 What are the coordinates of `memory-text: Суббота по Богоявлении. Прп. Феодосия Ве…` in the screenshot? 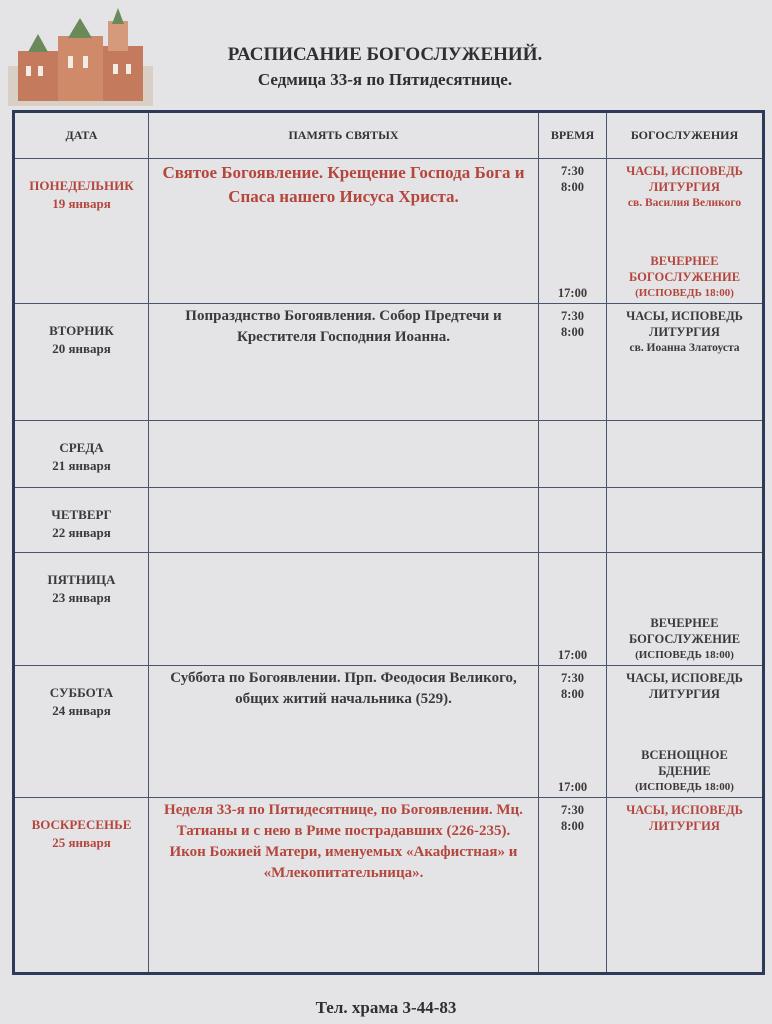 It's located at (343, 688).